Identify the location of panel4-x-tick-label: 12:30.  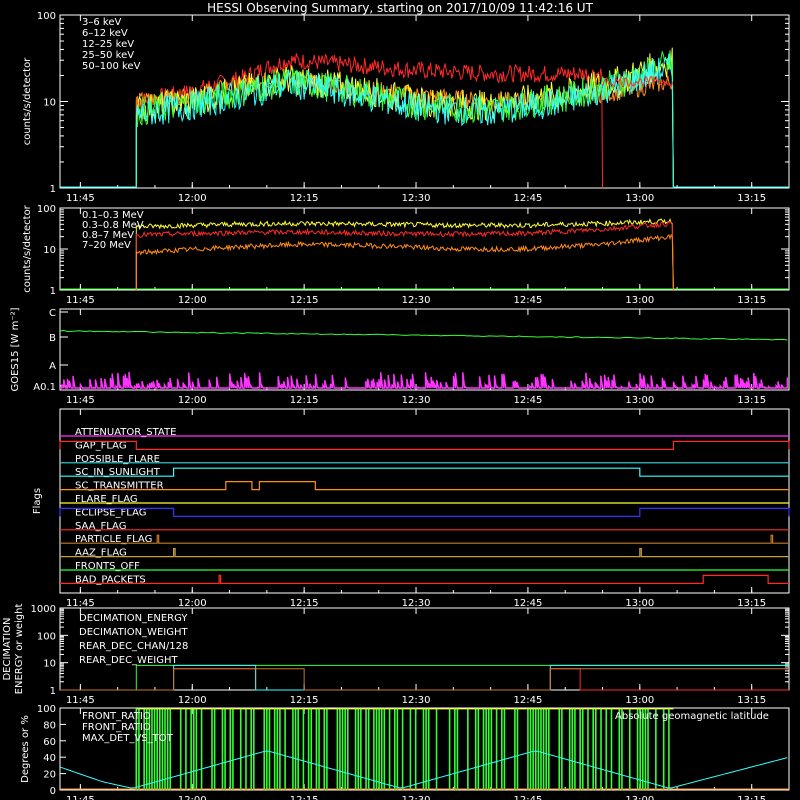
(416, 603).